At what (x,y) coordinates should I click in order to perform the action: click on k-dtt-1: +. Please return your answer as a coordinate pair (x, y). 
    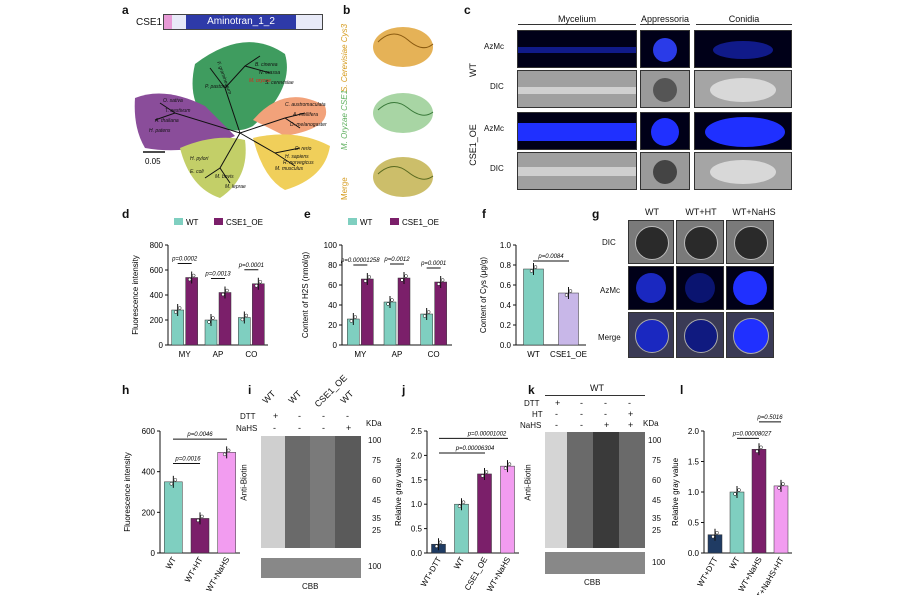
    Looking at the image, I should click on (558, 403).